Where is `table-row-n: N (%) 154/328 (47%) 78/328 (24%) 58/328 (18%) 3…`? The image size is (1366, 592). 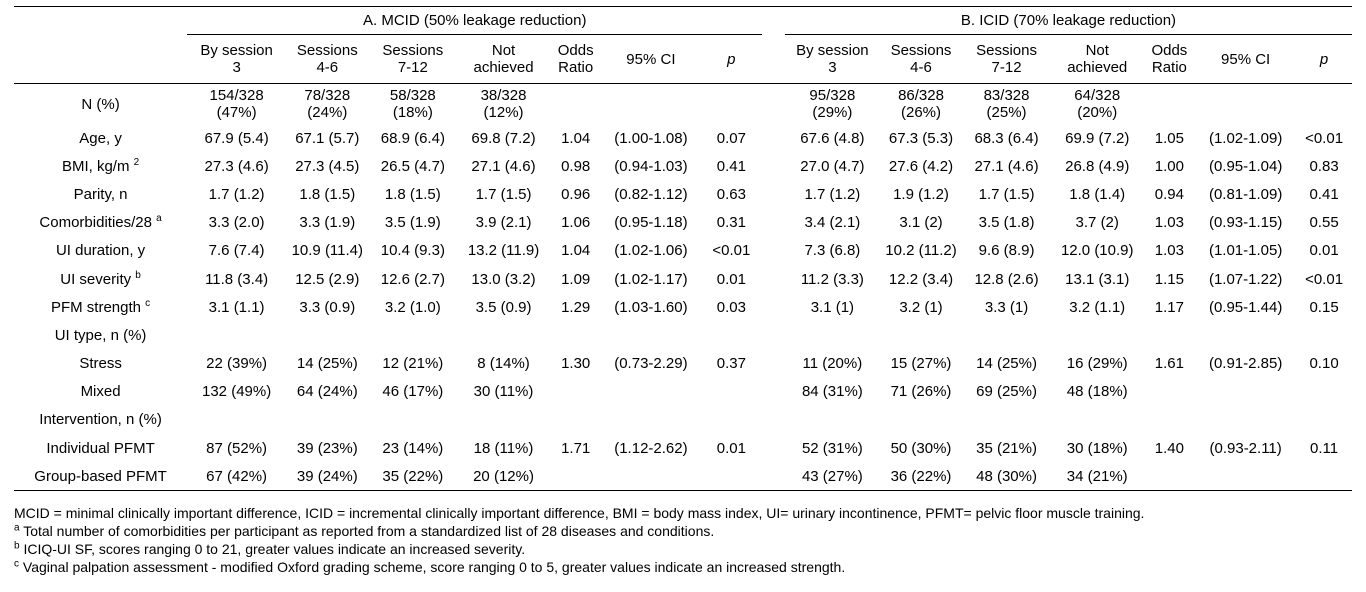
table-row-n: N (%) 154/328 (47%) 78/328 (24%) 58/328 (18%) 3… is located at coordinates (683, 104).